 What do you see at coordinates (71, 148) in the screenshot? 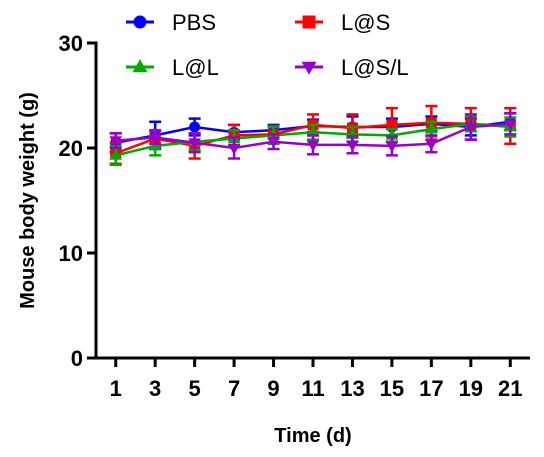
I see `y-tick-label: 20` at bounding box center [71, 148].